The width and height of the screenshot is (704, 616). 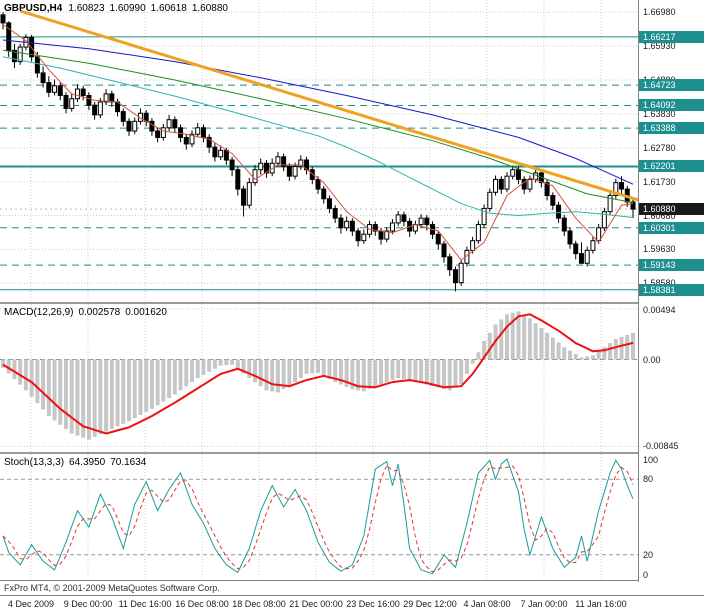 What do you see at coordinates (127, 8) in the screenshot?
I see `ohlc-high: 1.60990` at bounding box center [127, 8].